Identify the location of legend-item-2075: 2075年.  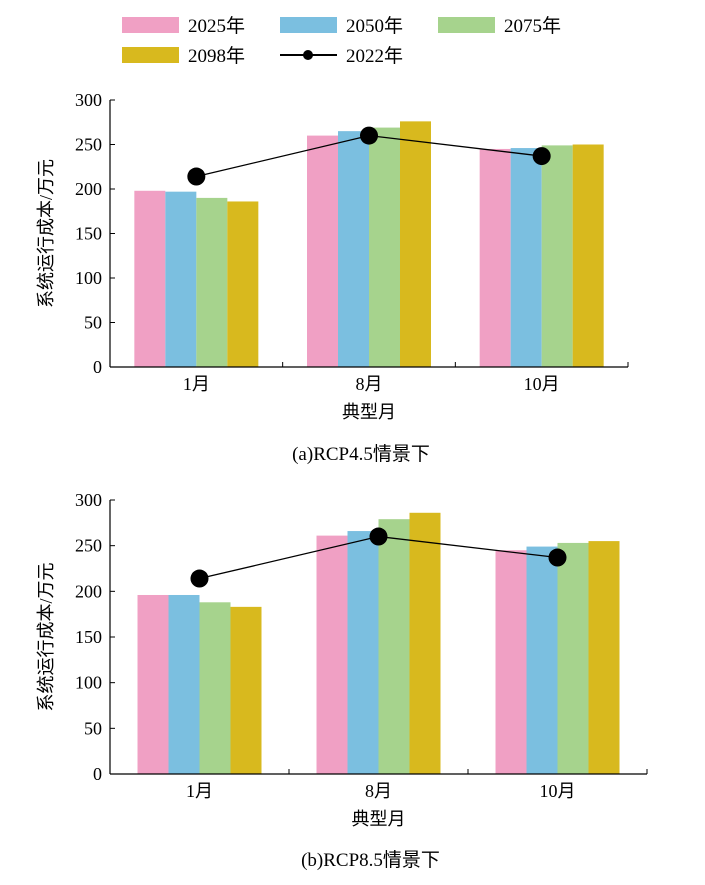
(499, 26).